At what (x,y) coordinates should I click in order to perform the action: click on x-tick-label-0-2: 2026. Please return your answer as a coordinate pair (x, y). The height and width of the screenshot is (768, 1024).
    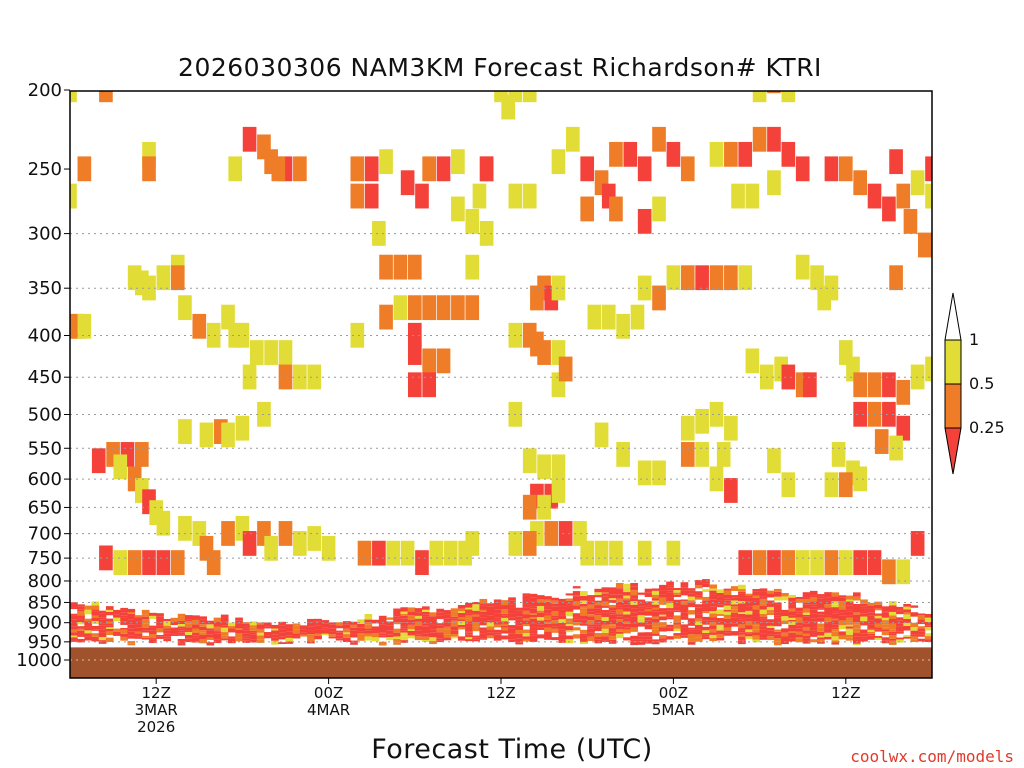
    Looking at the image, I should click on (156, 727).